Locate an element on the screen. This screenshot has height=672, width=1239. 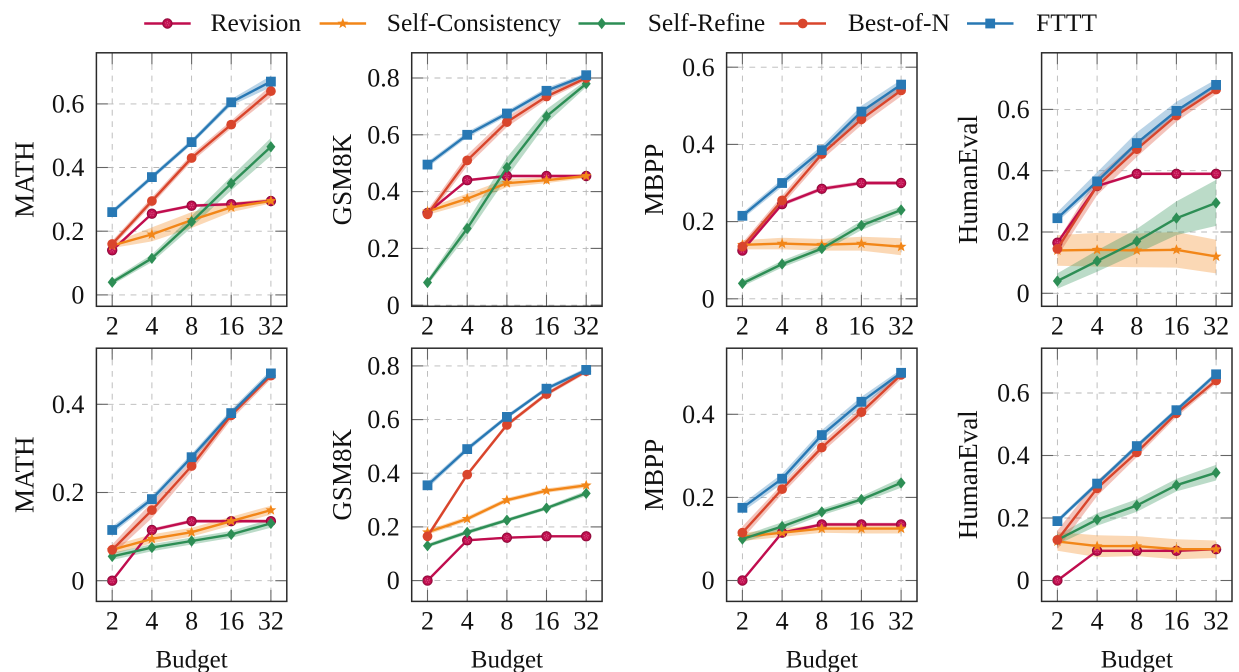
svg-text: FTTT is located at coordinates (1066, 22).